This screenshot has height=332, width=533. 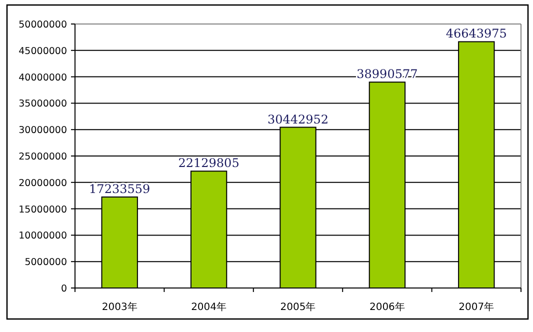 What do you see at coordinates (476, 33) in the screenshot?
I see `data-label: 46643975` at bounding box center [476, 33].